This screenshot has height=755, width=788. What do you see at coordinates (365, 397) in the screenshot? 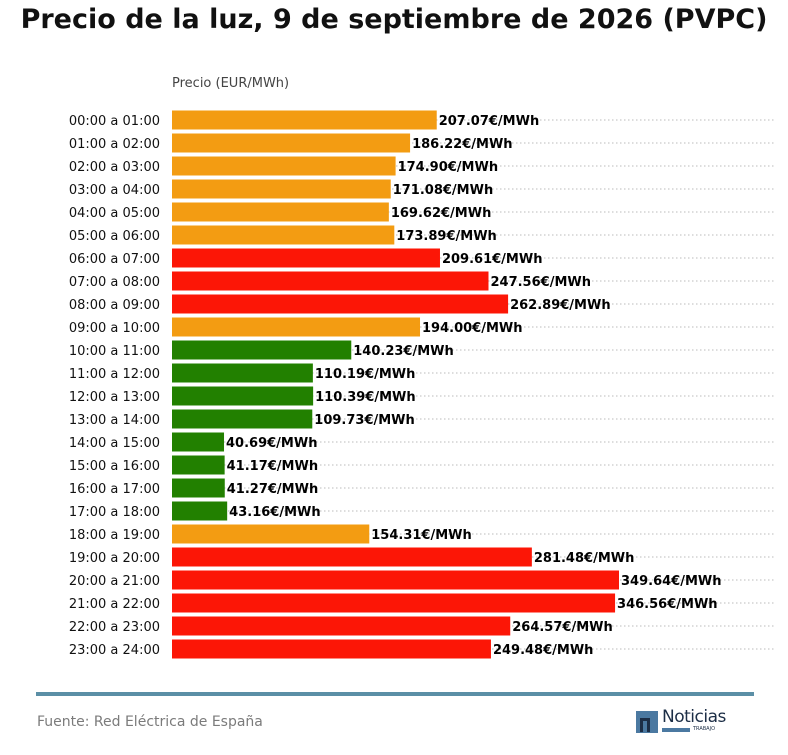
I see `data-label: 110.39€/MWh` at bounding box center [365, 397].